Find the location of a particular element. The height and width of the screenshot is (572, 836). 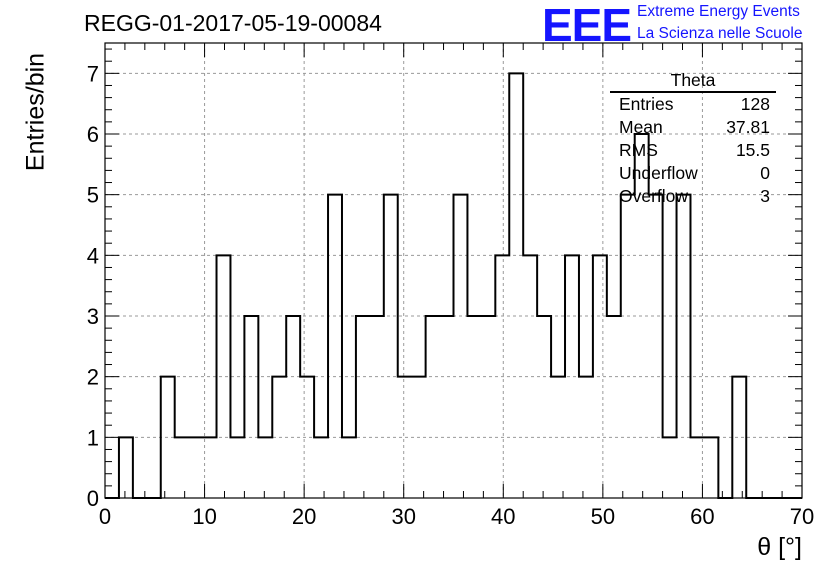

y-tick-label: 0 is located at coordinates (93, 498).